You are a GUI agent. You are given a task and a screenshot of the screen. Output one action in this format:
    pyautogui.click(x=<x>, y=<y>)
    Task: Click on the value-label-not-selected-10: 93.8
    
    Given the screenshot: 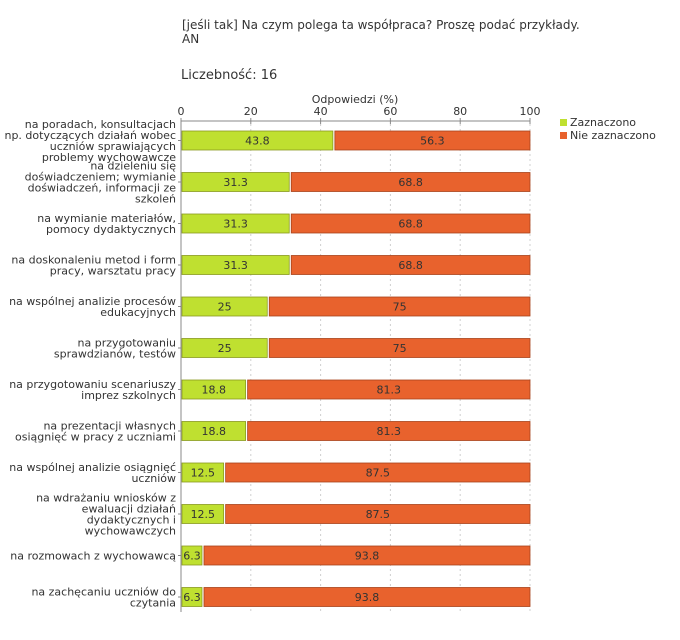 What is the action you would take?
    pyautogui.click(x=367, y=556)
    